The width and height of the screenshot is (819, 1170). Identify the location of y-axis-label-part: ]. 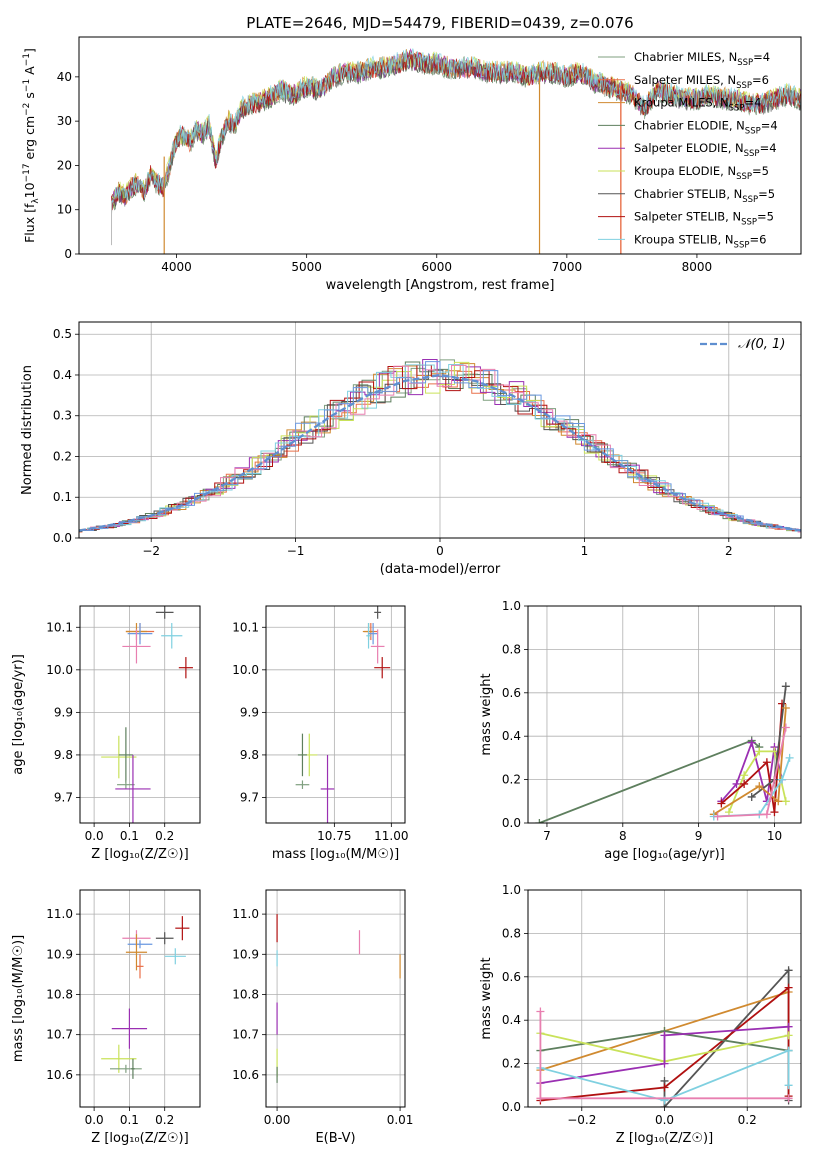
(29, 50).